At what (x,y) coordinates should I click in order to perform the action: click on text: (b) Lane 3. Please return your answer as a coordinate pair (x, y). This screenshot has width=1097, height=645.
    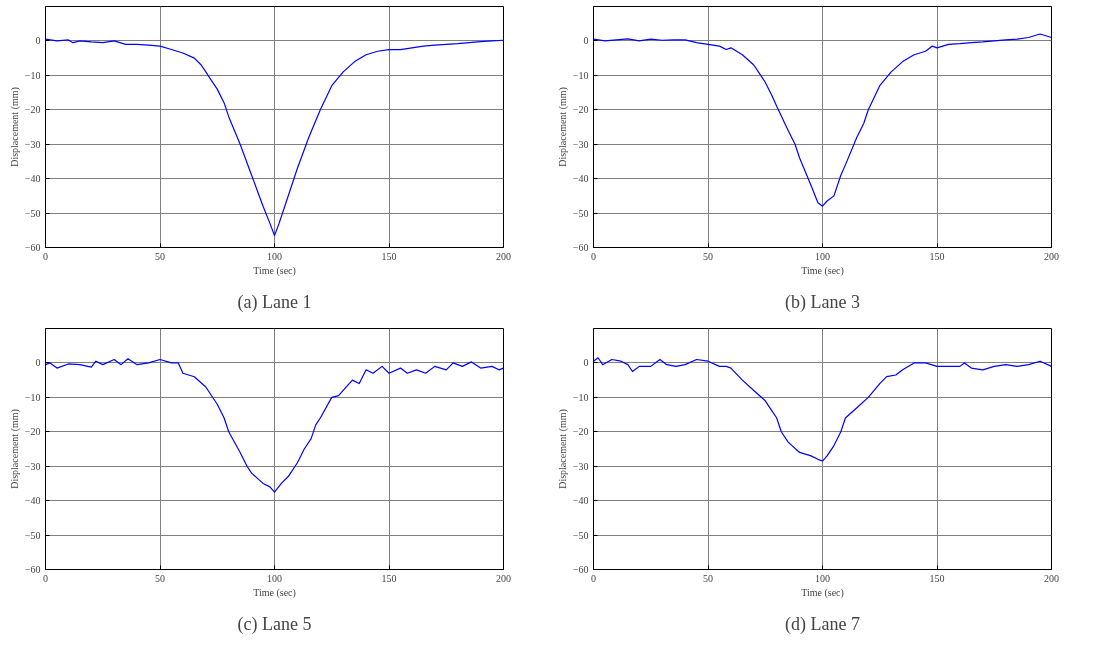
    Looking at the image, I should click on (822, 302).